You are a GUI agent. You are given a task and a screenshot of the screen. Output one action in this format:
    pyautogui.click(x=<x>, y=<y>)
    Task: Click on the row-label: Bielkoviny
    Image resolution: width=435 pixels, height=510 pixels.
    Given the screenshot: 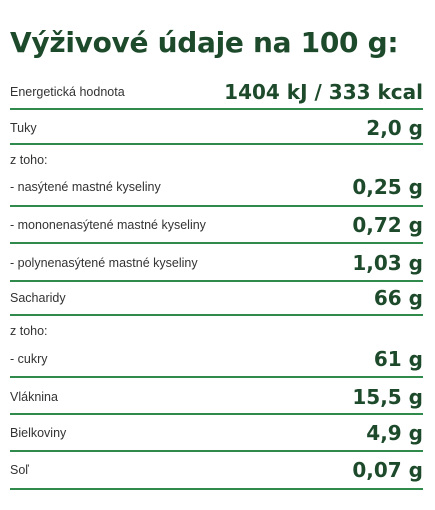 What is the action you would take?
    pyautogui.click(x=38, y=433)
    